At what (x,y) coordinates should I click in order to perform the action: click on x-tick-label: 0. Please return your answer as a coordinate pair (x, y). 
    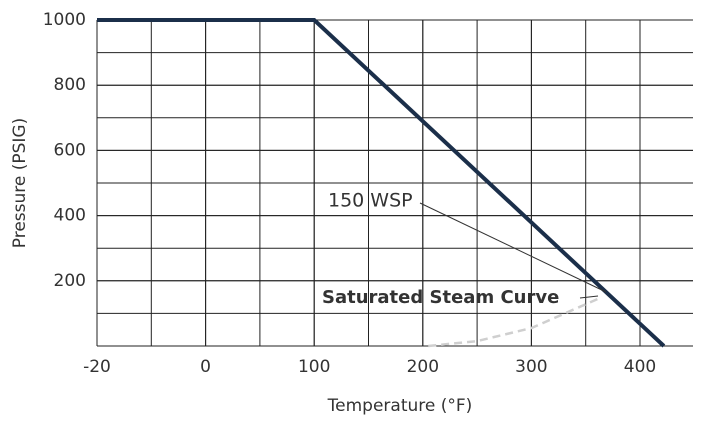
    Looking at the image, I should click on (205, 367).